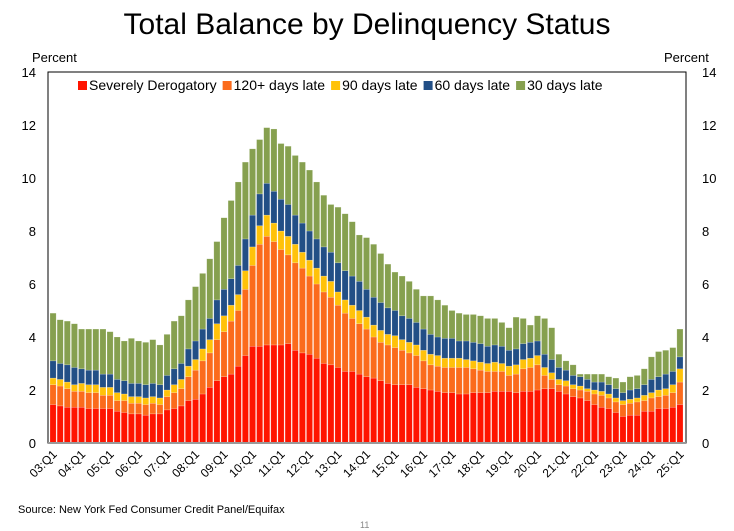 This screenshot has width=734, height=531. Describe the element at coordinates (29, 125) in the screenshot. I see `y-tick-label-left: 12` at that location.